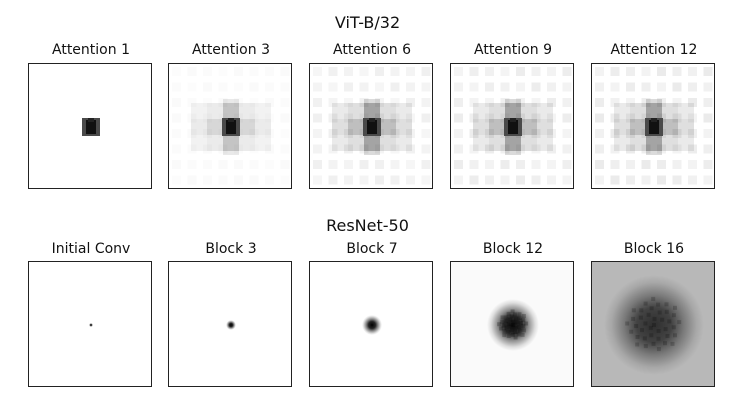 Image resolution: width=735 pixels, height=403 pixels. I want to click on vit-group-title: ViT-B/32, so click(367, 22).